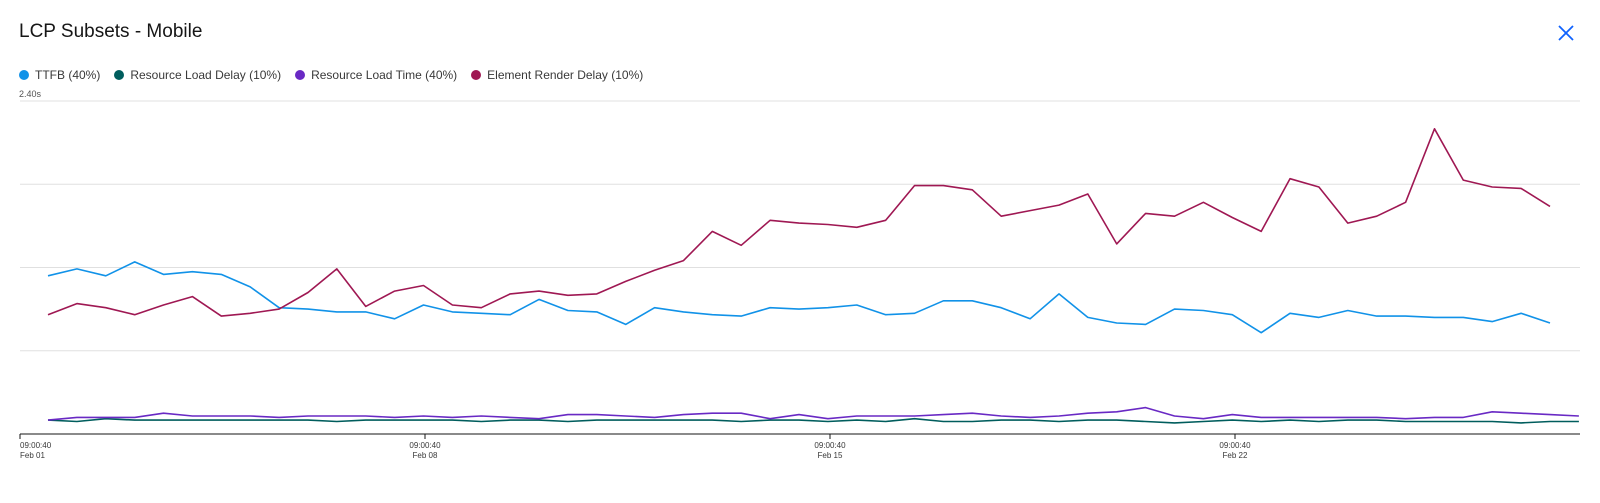 This screenshot has height=503, width=1600. What do you see at coordinates (30, 94) in the screenshot?
I see `y-axis-max-label: 2.40s` at bounding box center [30, 94].